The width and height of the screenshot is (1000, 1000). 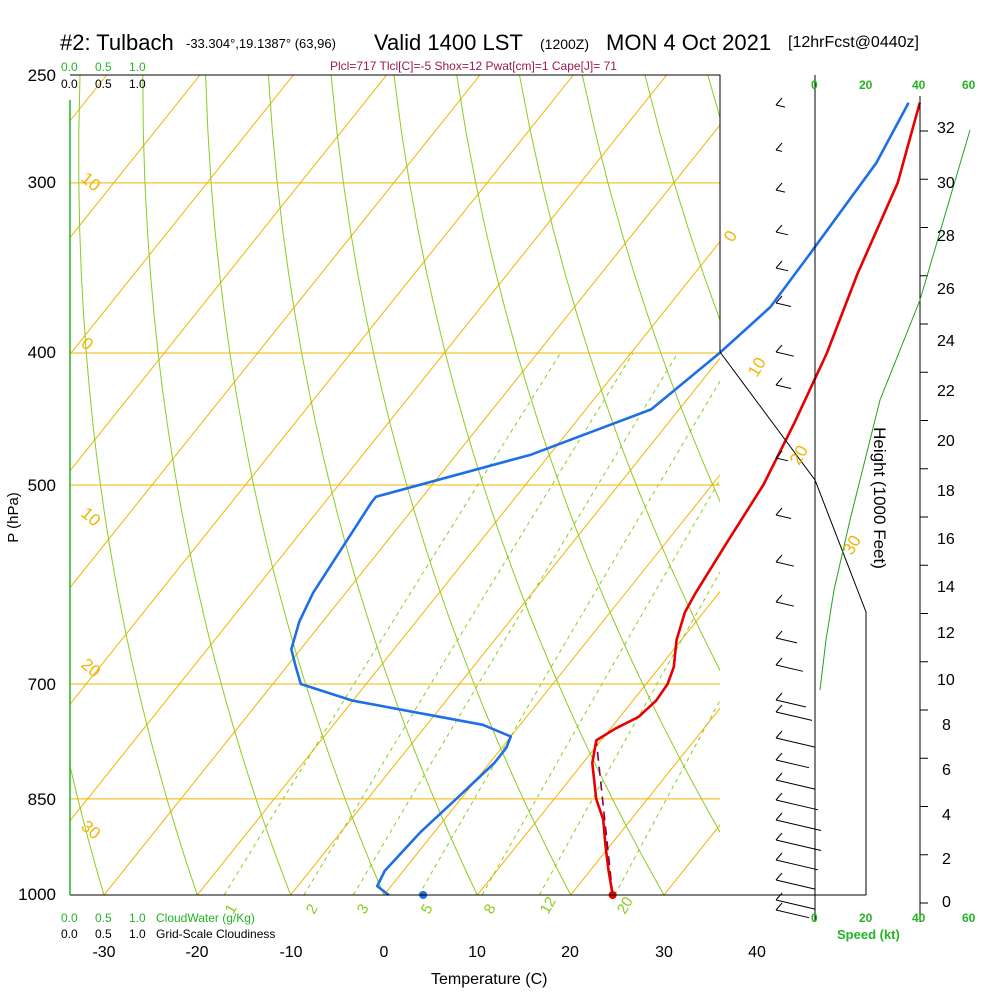 What do you see at coordinates (814, 918) in the screenshot?
I see `speed-bottom-0: 0` at bounding box center [814, 918].